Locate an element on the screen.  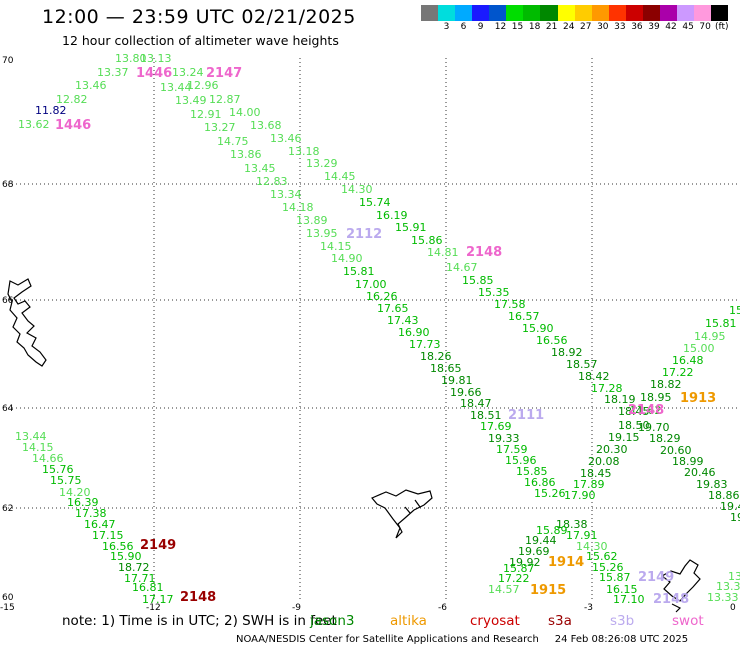
wave-height-value: 14.20 is located at coordinates (75, 492).